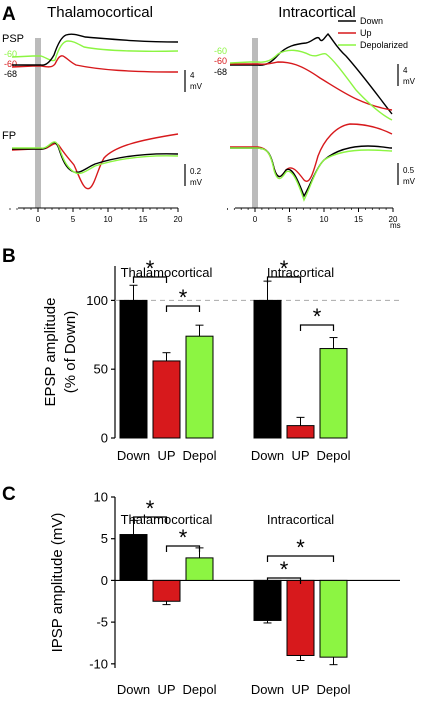  Describe the element at coordinates (311, 174) in the screenshot. I see `fp-trace-depolarized-right` at that location.